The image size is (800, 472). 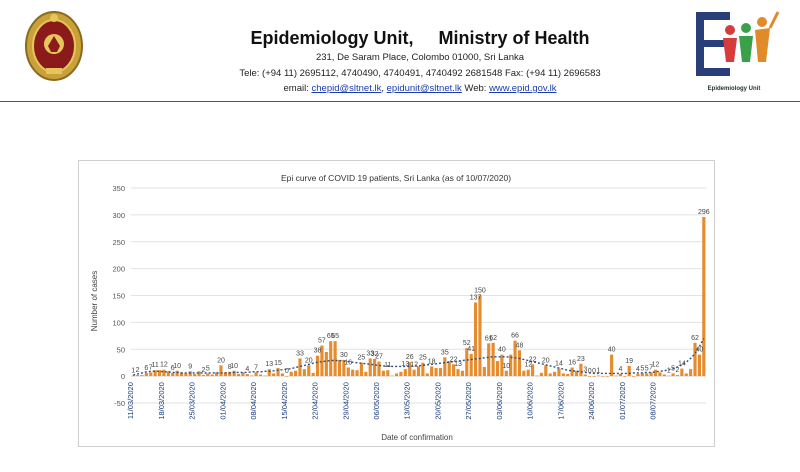 What do you see at coordinates (192, 401) in the screenshot?
I see `x-tick-label: 25/03/2020` at bounding box center [192, 401].